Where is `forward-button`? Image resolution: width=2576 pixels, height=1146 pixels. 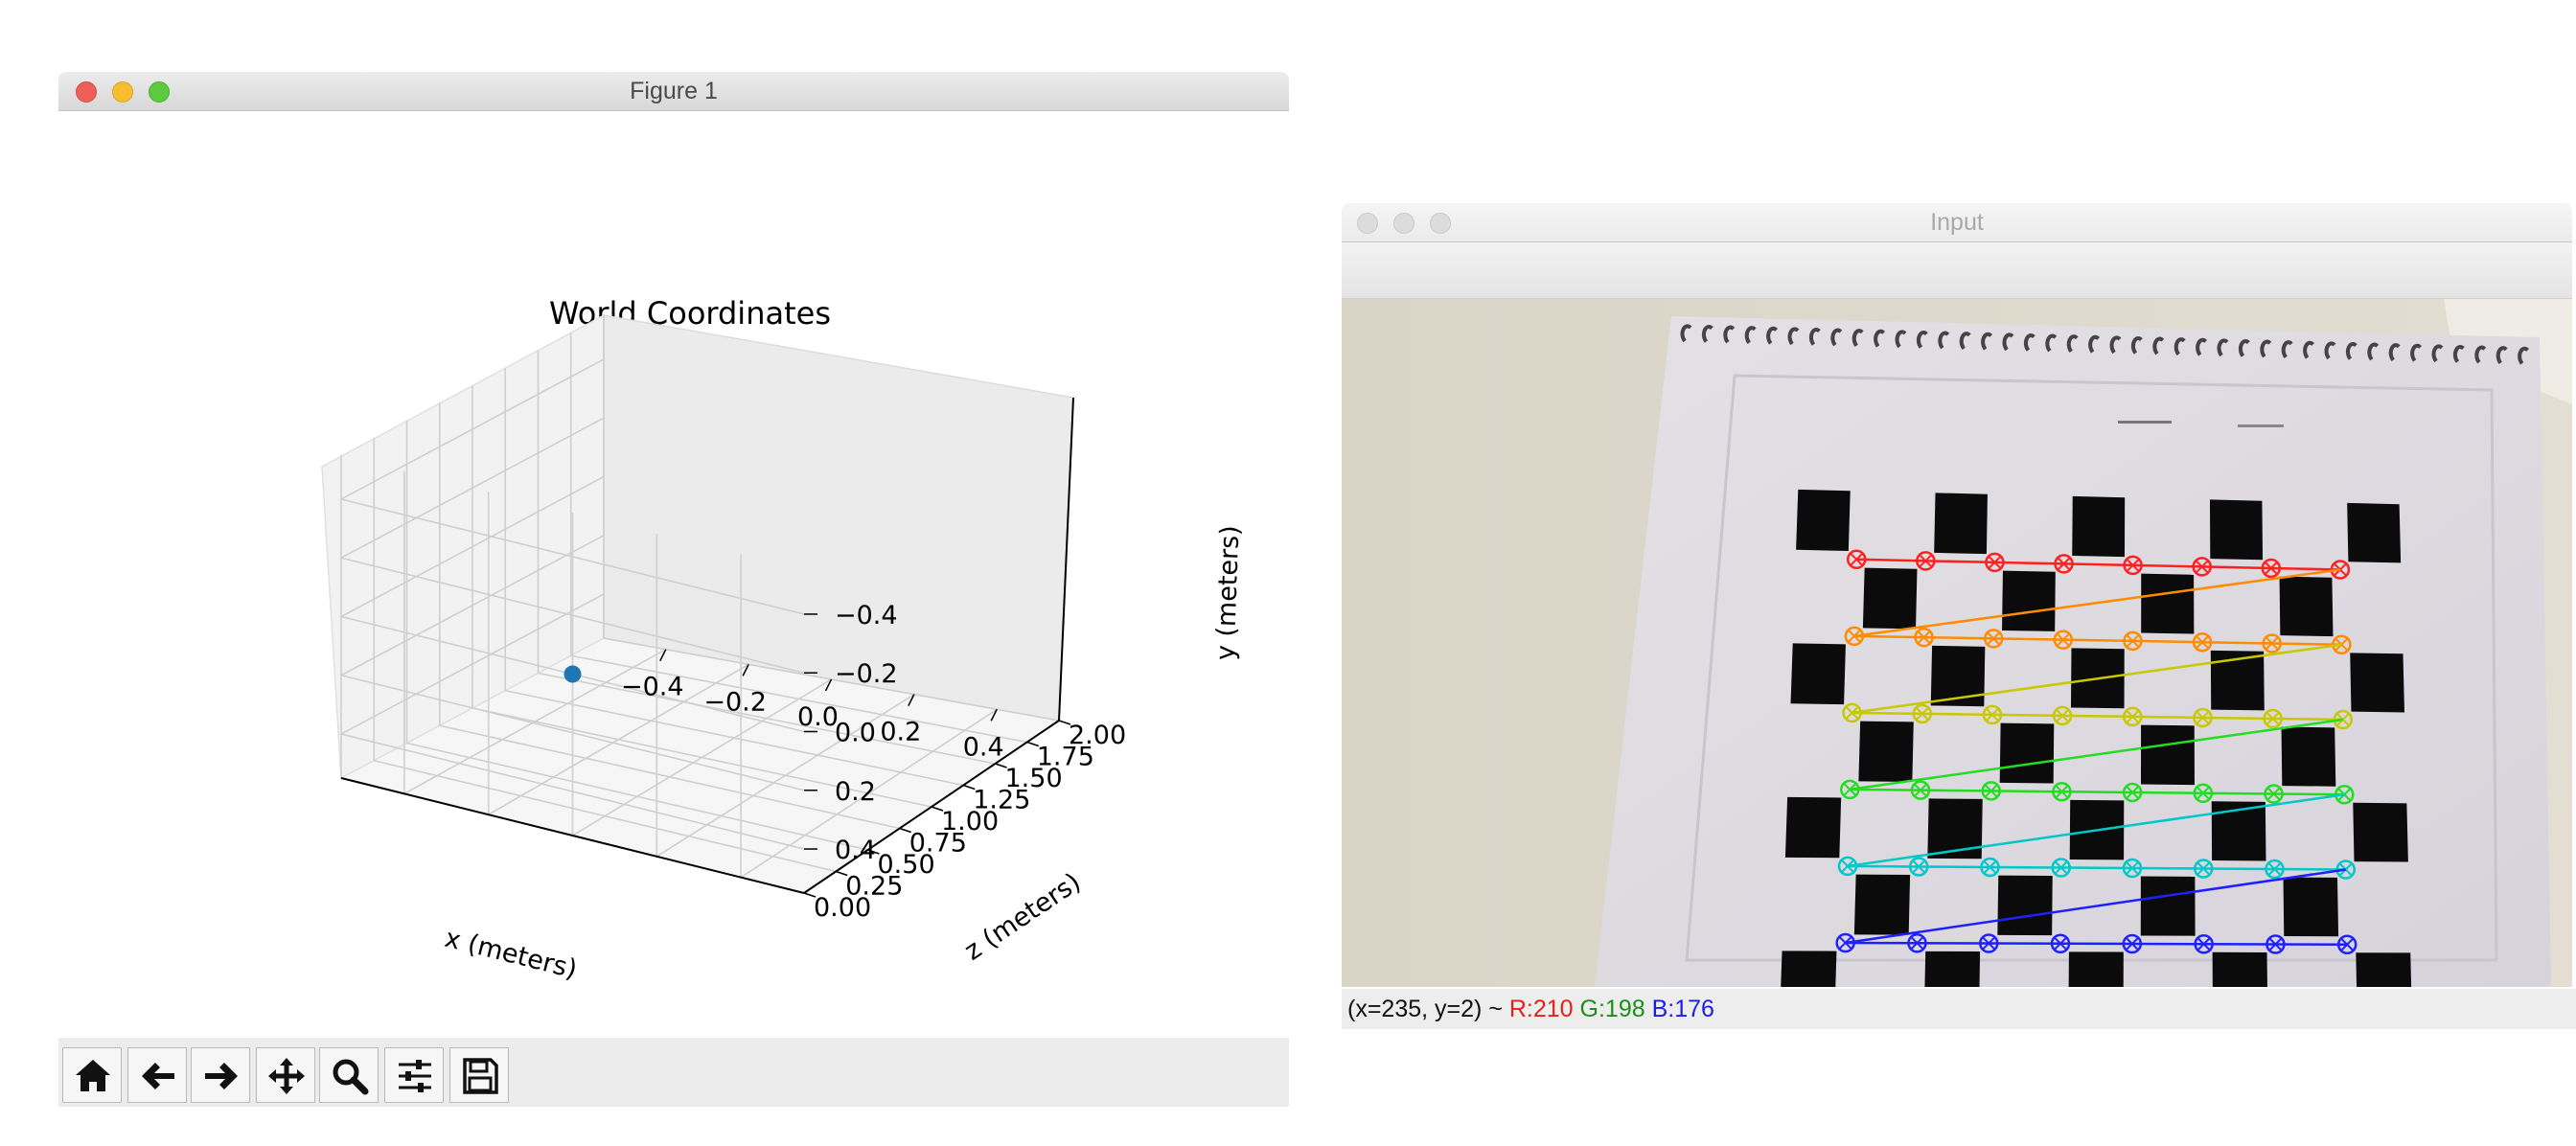
forward-button is located at coordinates (220, 1075).